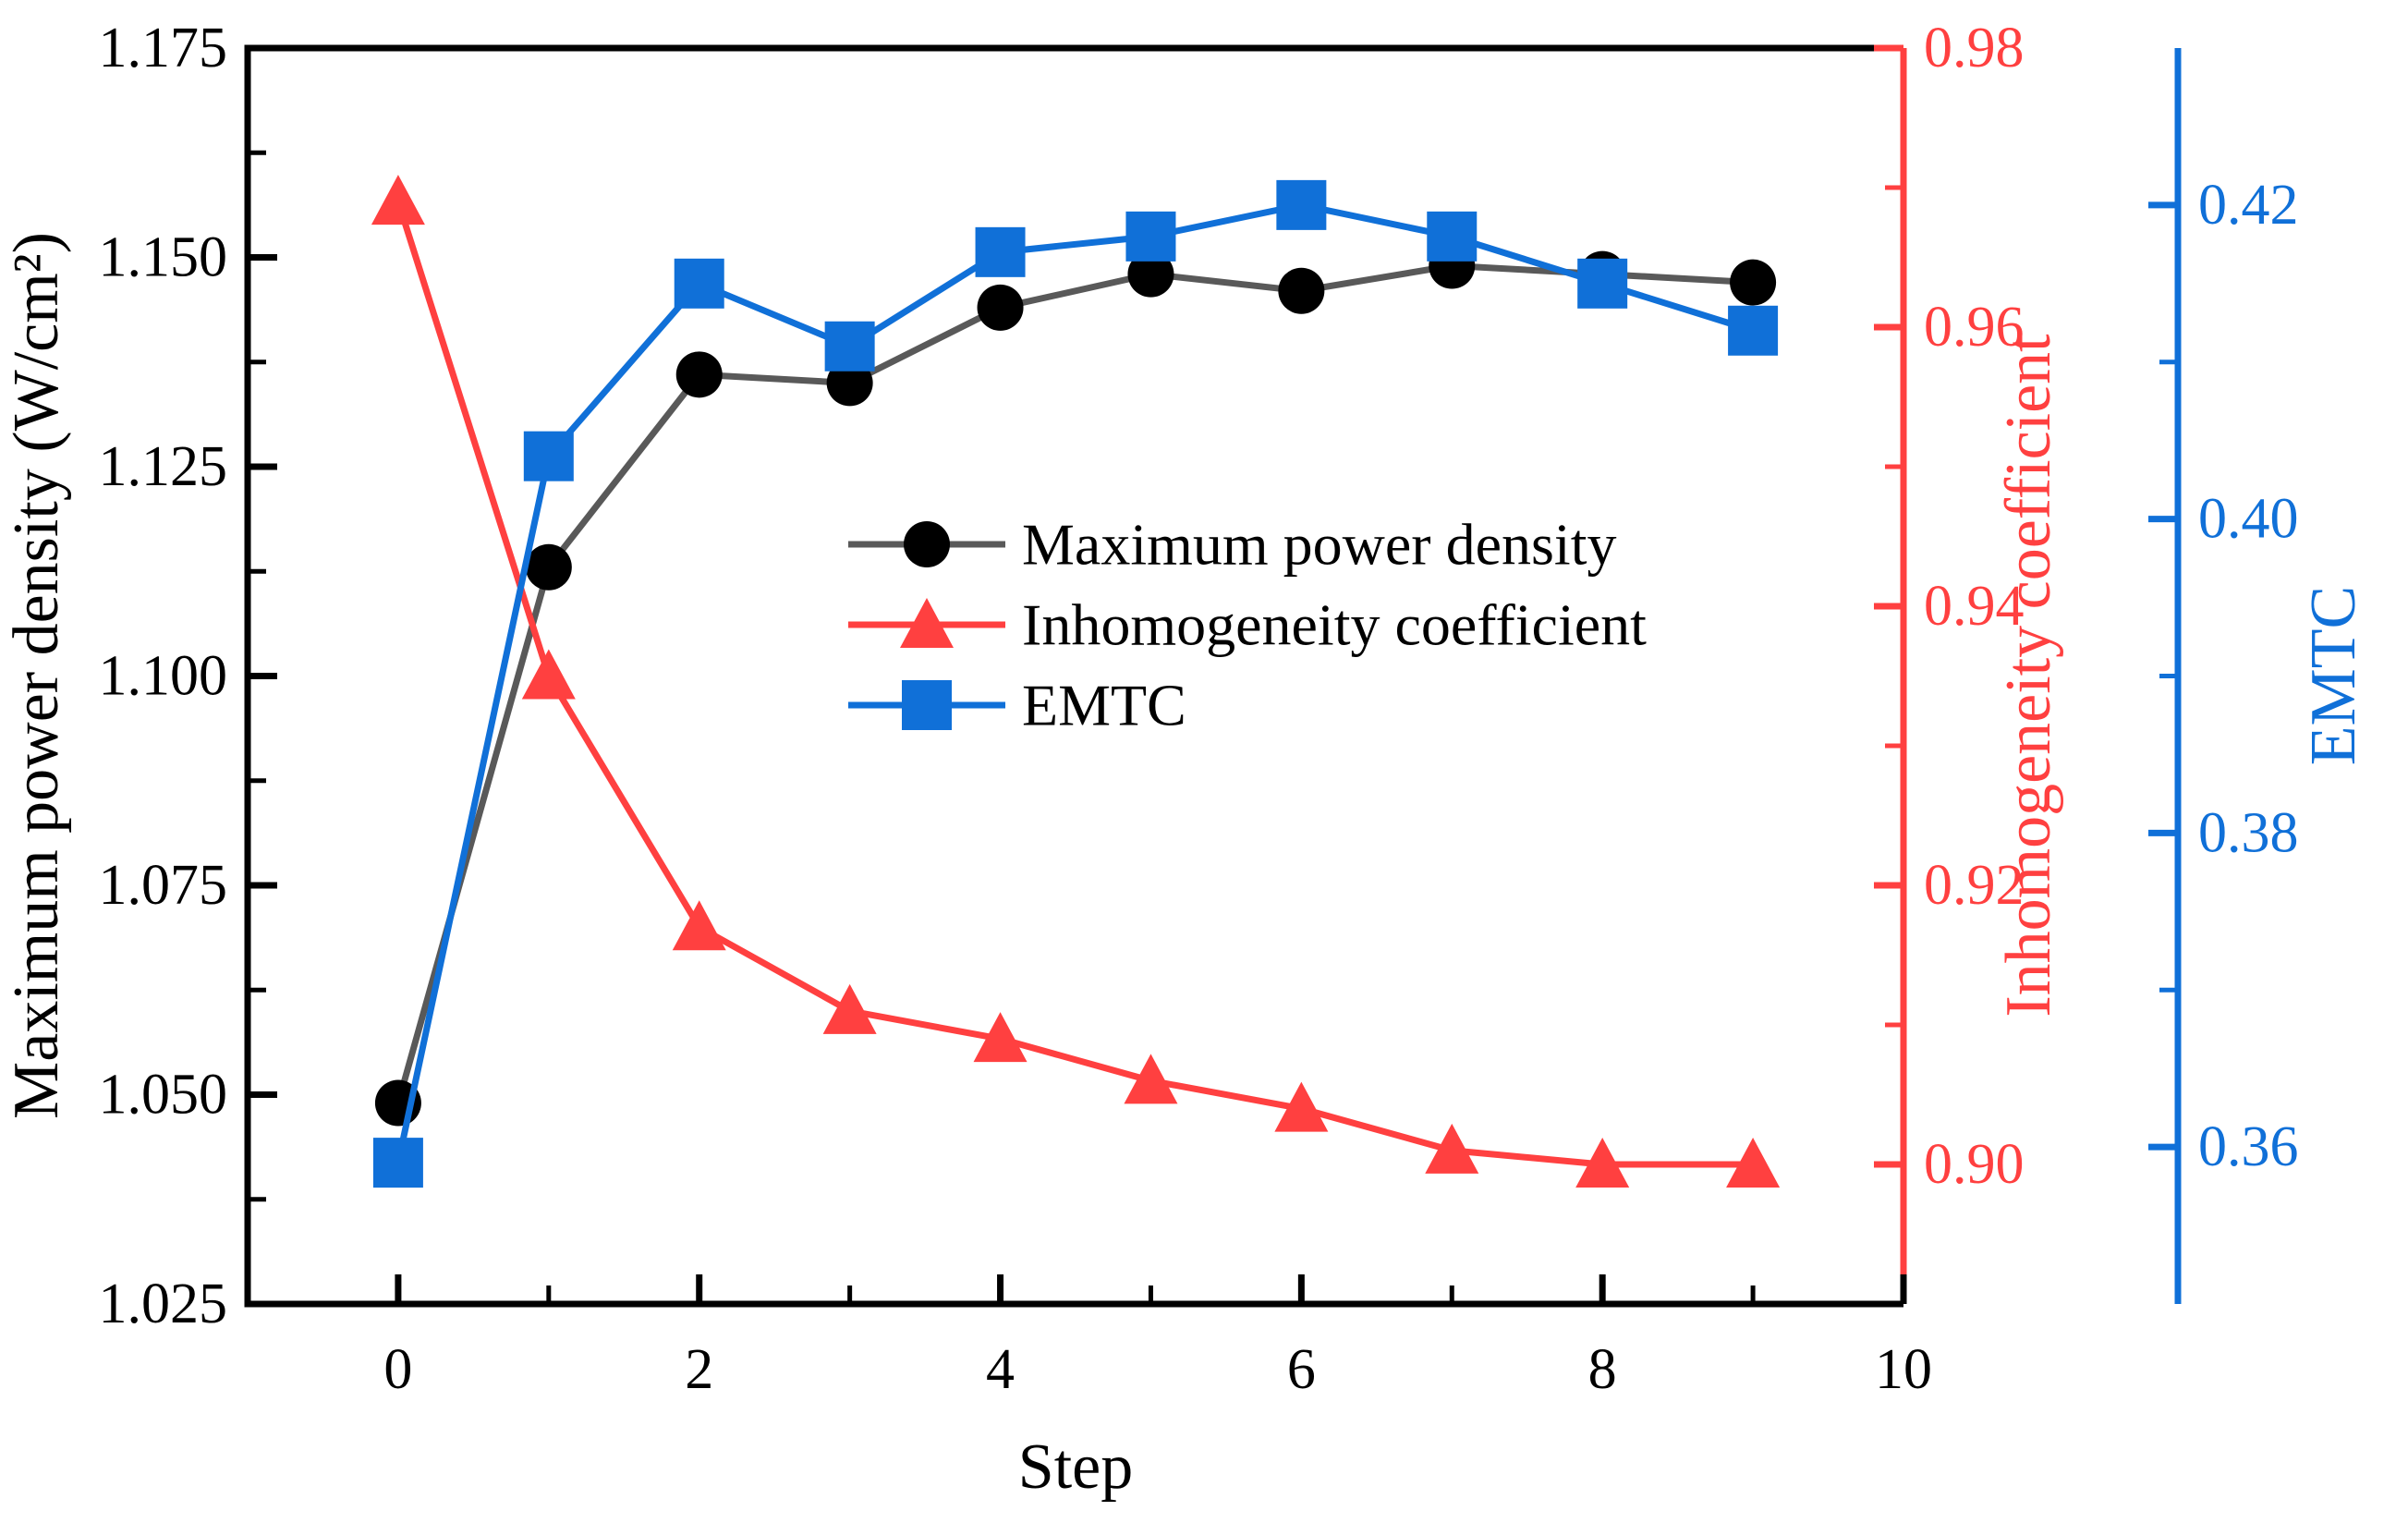  What do you see at coordinates (2248, 205) in the screenshot?
I see `right2-tick-label: 0.42` at bounding box center [2248, 205].